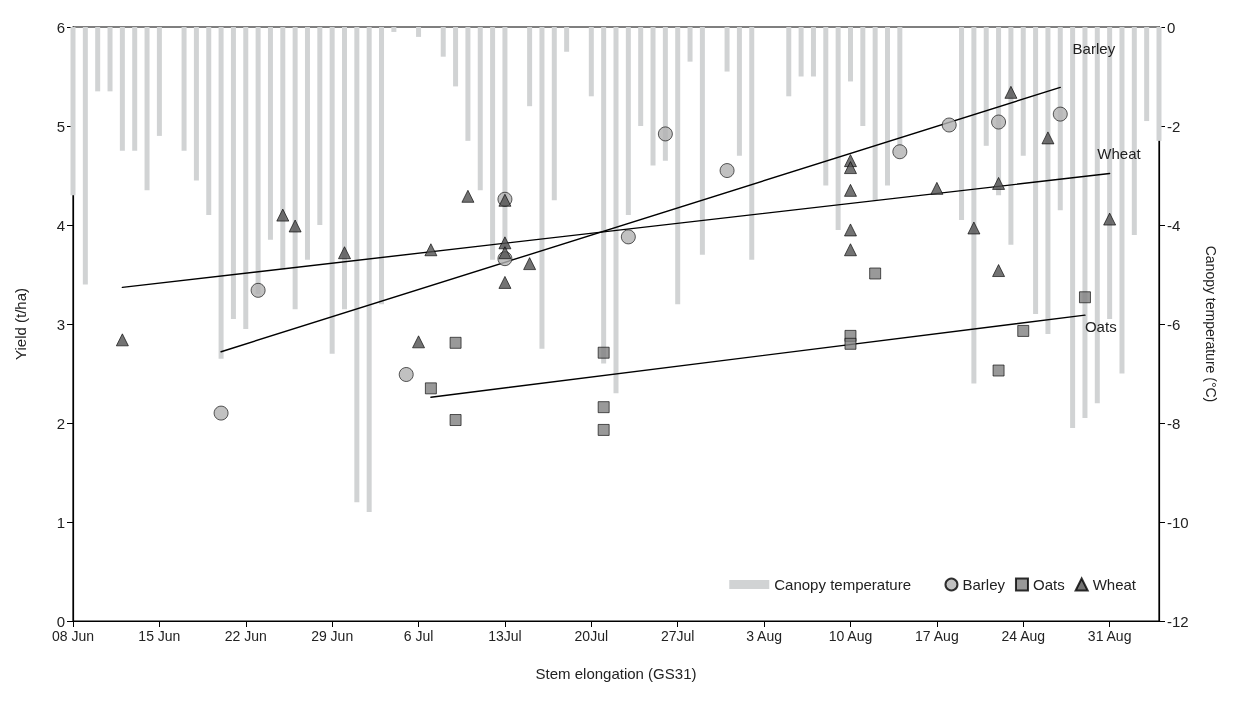  What do you see at coordinates (60, 324) in the screenshot?
I see `y-tick-label: 3` at bounding box center [60, 324].